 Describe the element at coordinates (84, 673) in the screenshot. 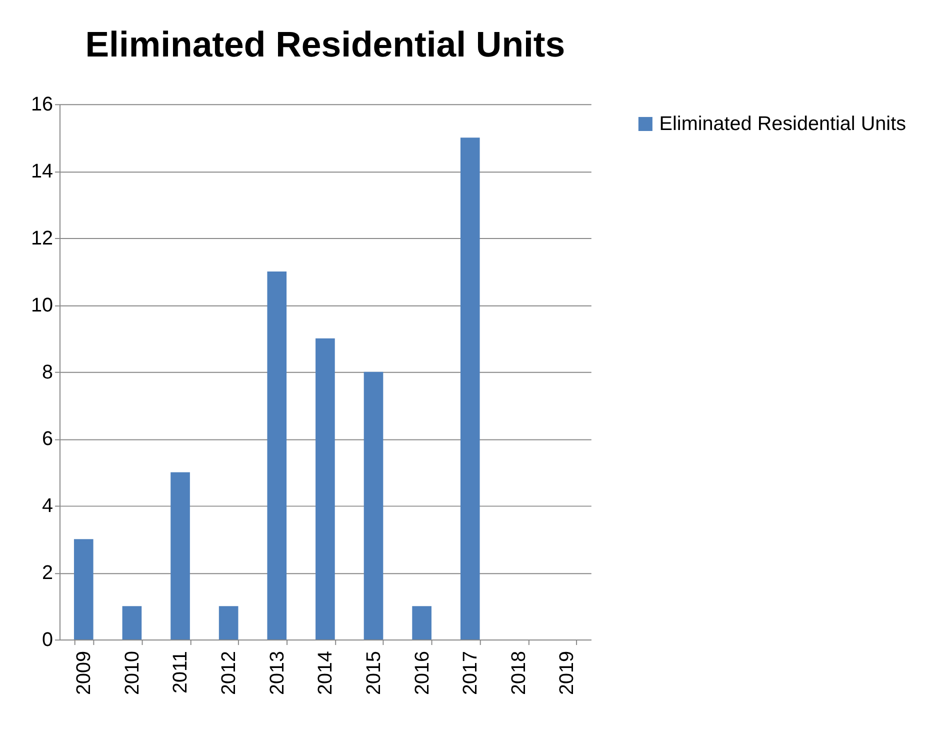

I see `x-tick-label: 2009` at that location.